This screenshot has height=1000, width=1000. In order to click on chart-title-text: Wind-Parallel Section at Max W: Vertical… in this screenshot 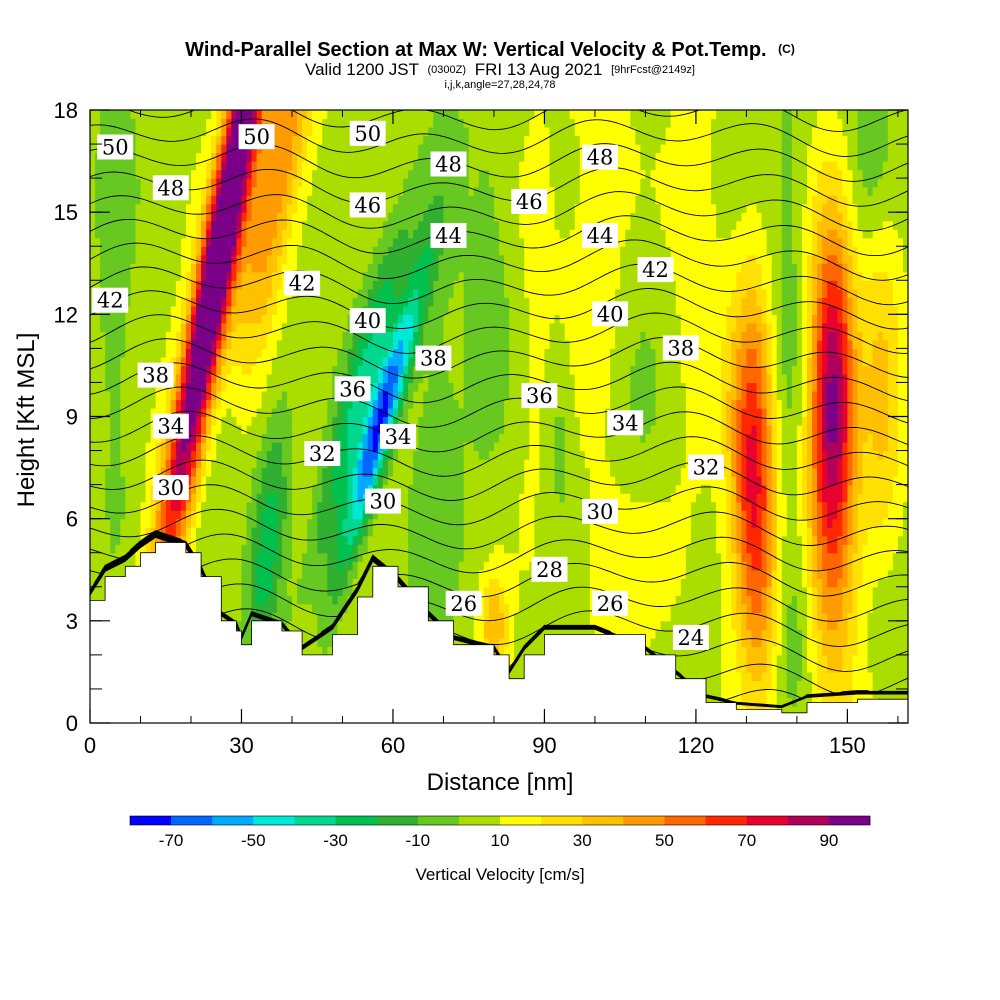, I will do `click(475, 50)`.